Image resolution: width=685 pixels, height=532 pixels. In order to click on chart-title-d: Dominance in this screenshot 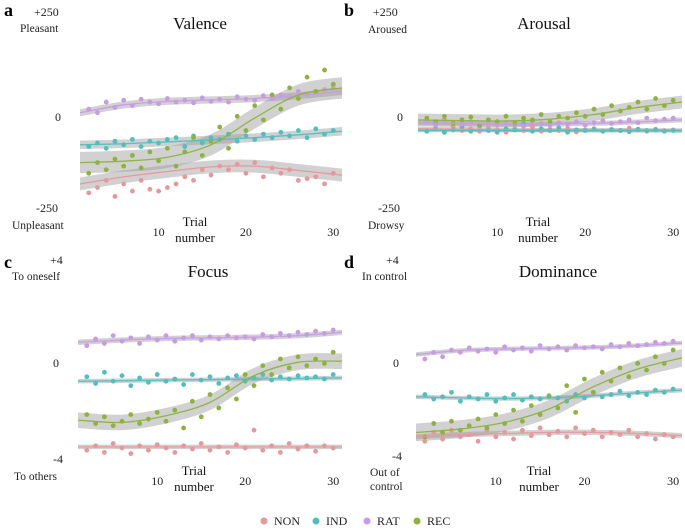, I will do `click(558, 271)`.